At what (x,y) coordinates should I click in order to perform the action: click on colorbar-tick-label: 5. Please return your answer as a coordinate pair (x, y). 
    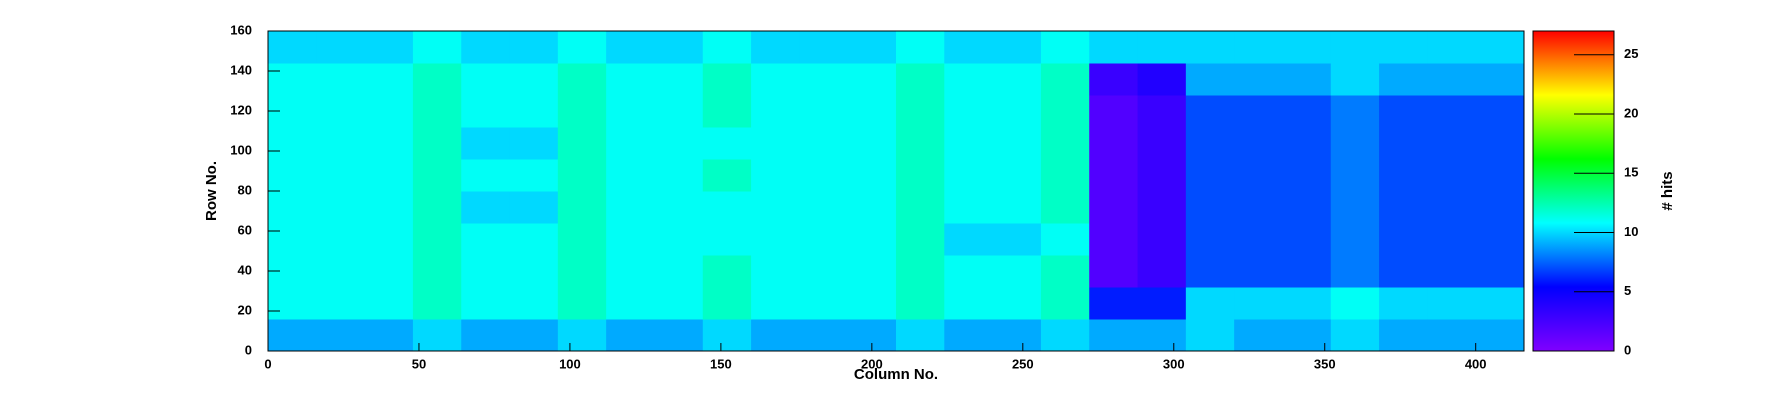
    Looking at the image, I should click on (1627, 290).